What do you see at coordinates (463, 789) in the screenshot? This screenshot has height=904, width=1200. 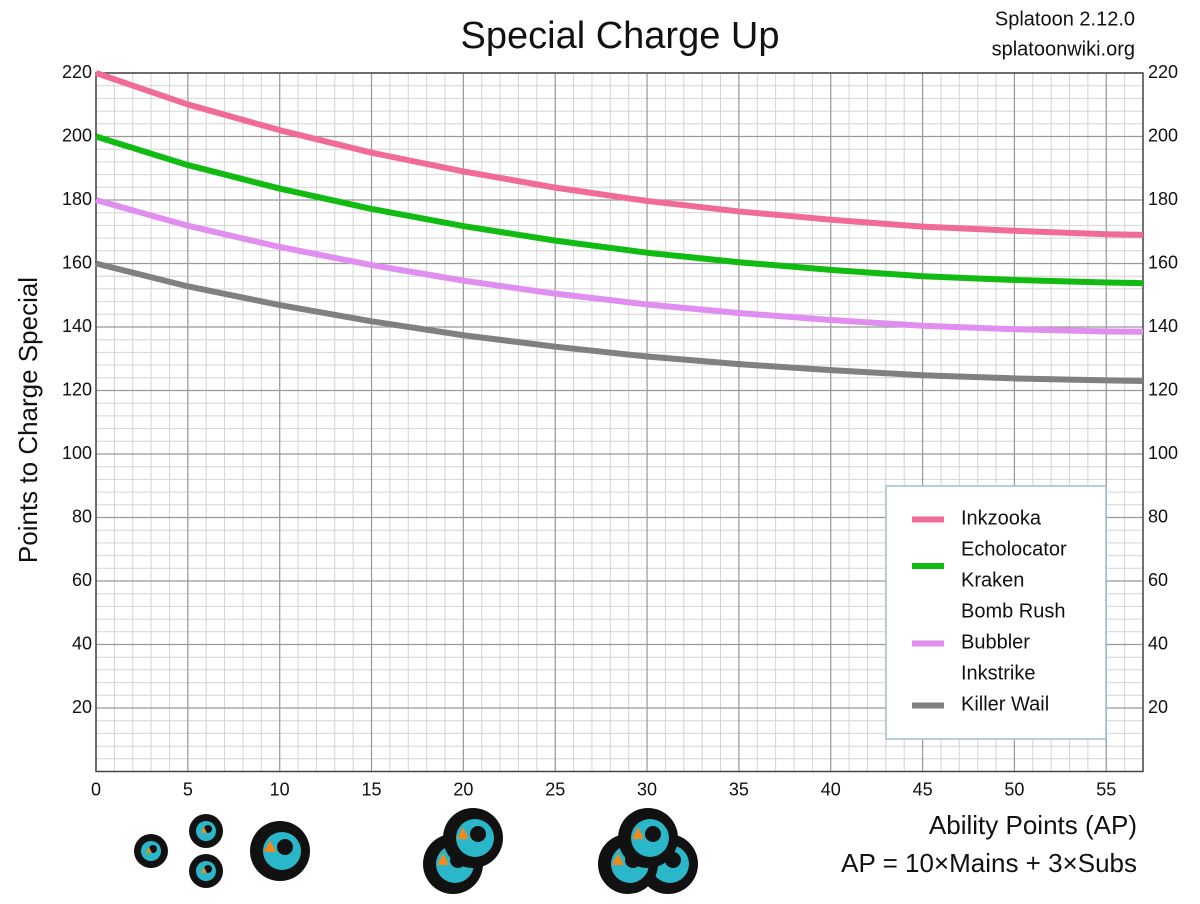 I see `x-tick-label: 20` at bounding box center [463, 789].